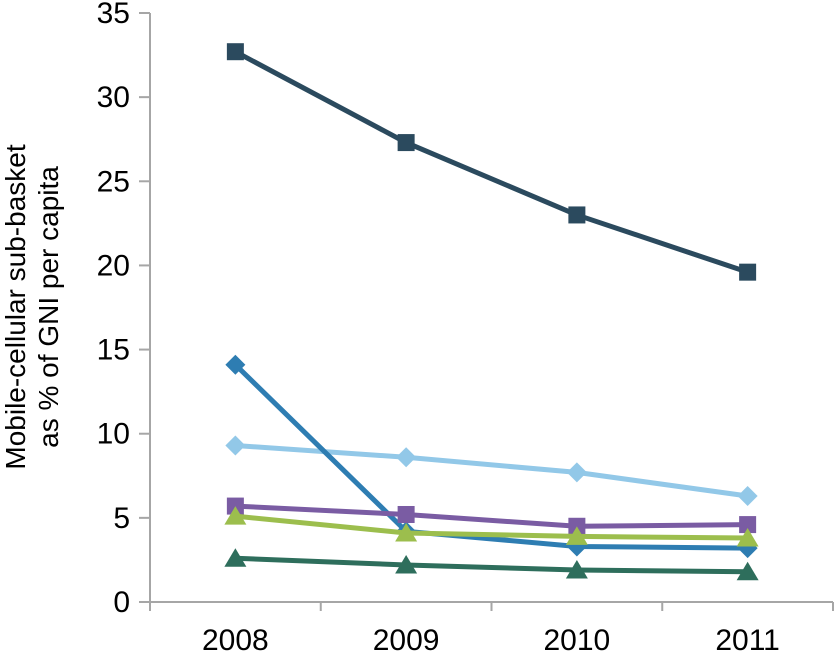 This screenshot has height=657, width=836. I want to click on y-tick-label: 25, so click(113, 181).